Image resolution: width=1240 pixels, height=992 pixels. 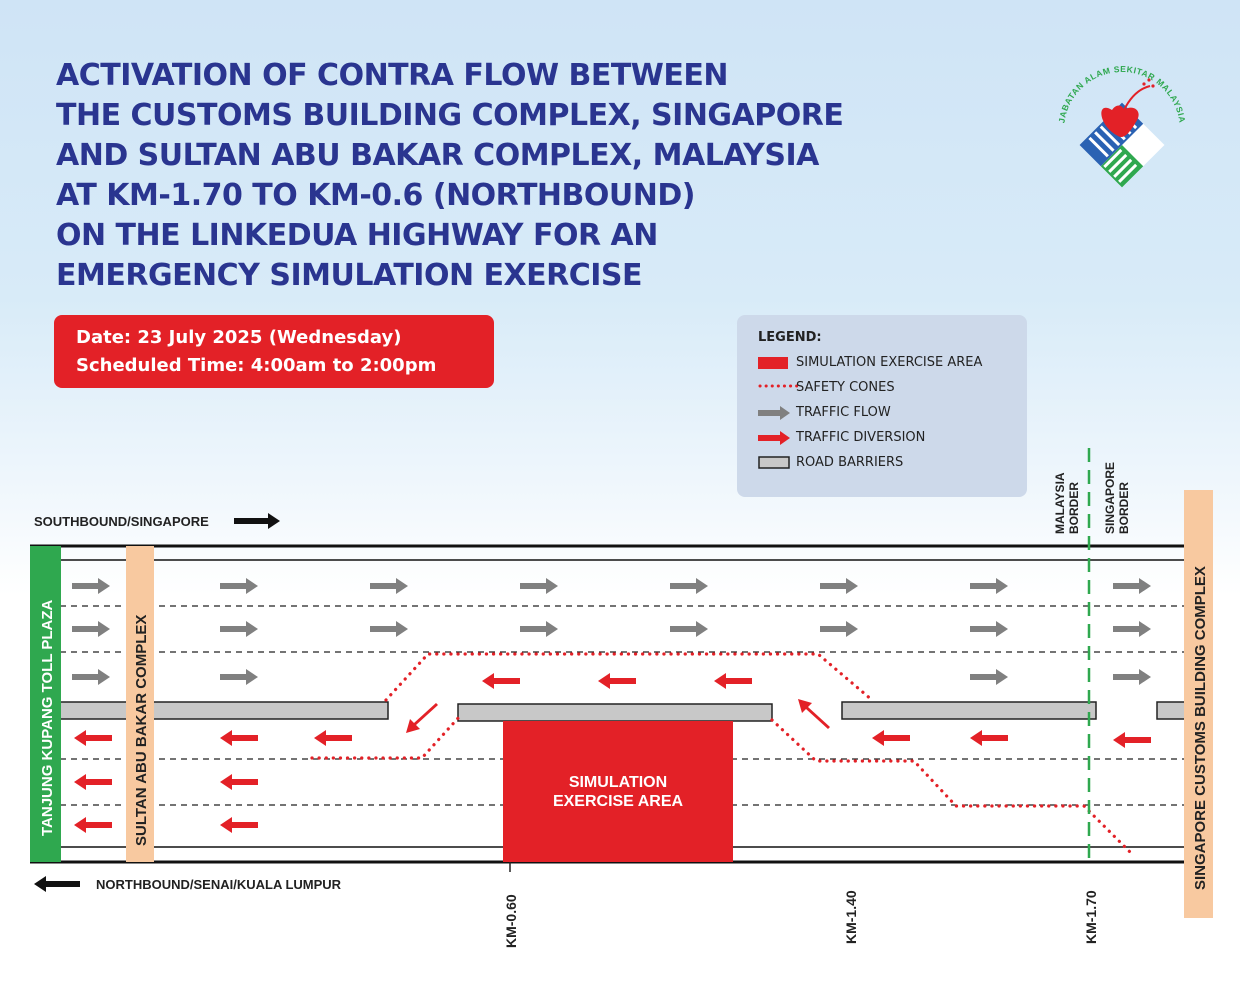 What do you see at coordinates (349, 275) in the screenshot?
I see `title-line: EMERGENCY SIMULATION EXERCISE` at bounding box center [349, 275].